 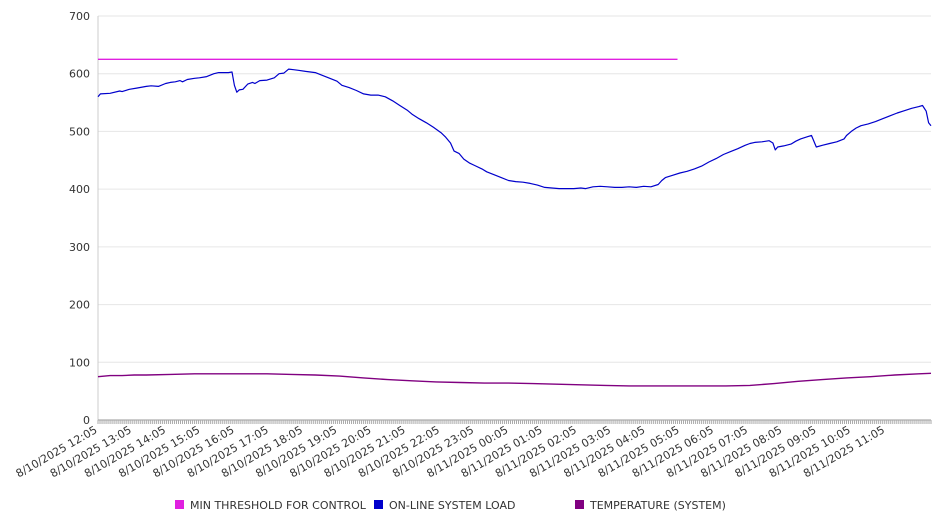 What do you see at coordinates (79, 16) in the screenshot?
I see `y-tick-label: 700` at bounding box center [79, 16].